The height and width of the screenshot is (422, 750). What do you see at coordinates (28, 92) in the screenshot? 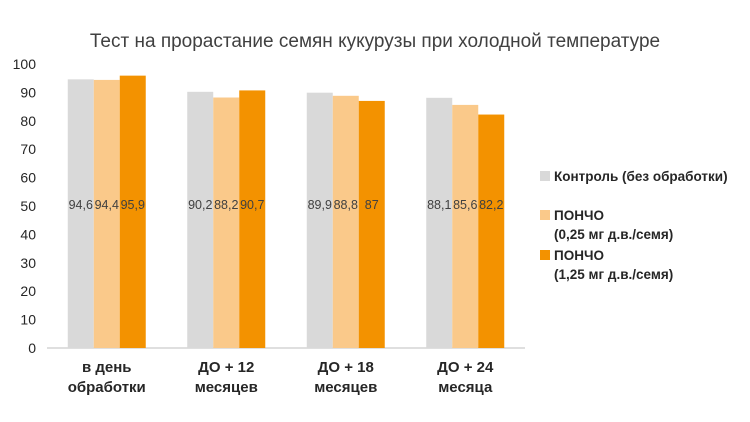
I see `y-tick-label: 90` at bounding box center [28, 92].